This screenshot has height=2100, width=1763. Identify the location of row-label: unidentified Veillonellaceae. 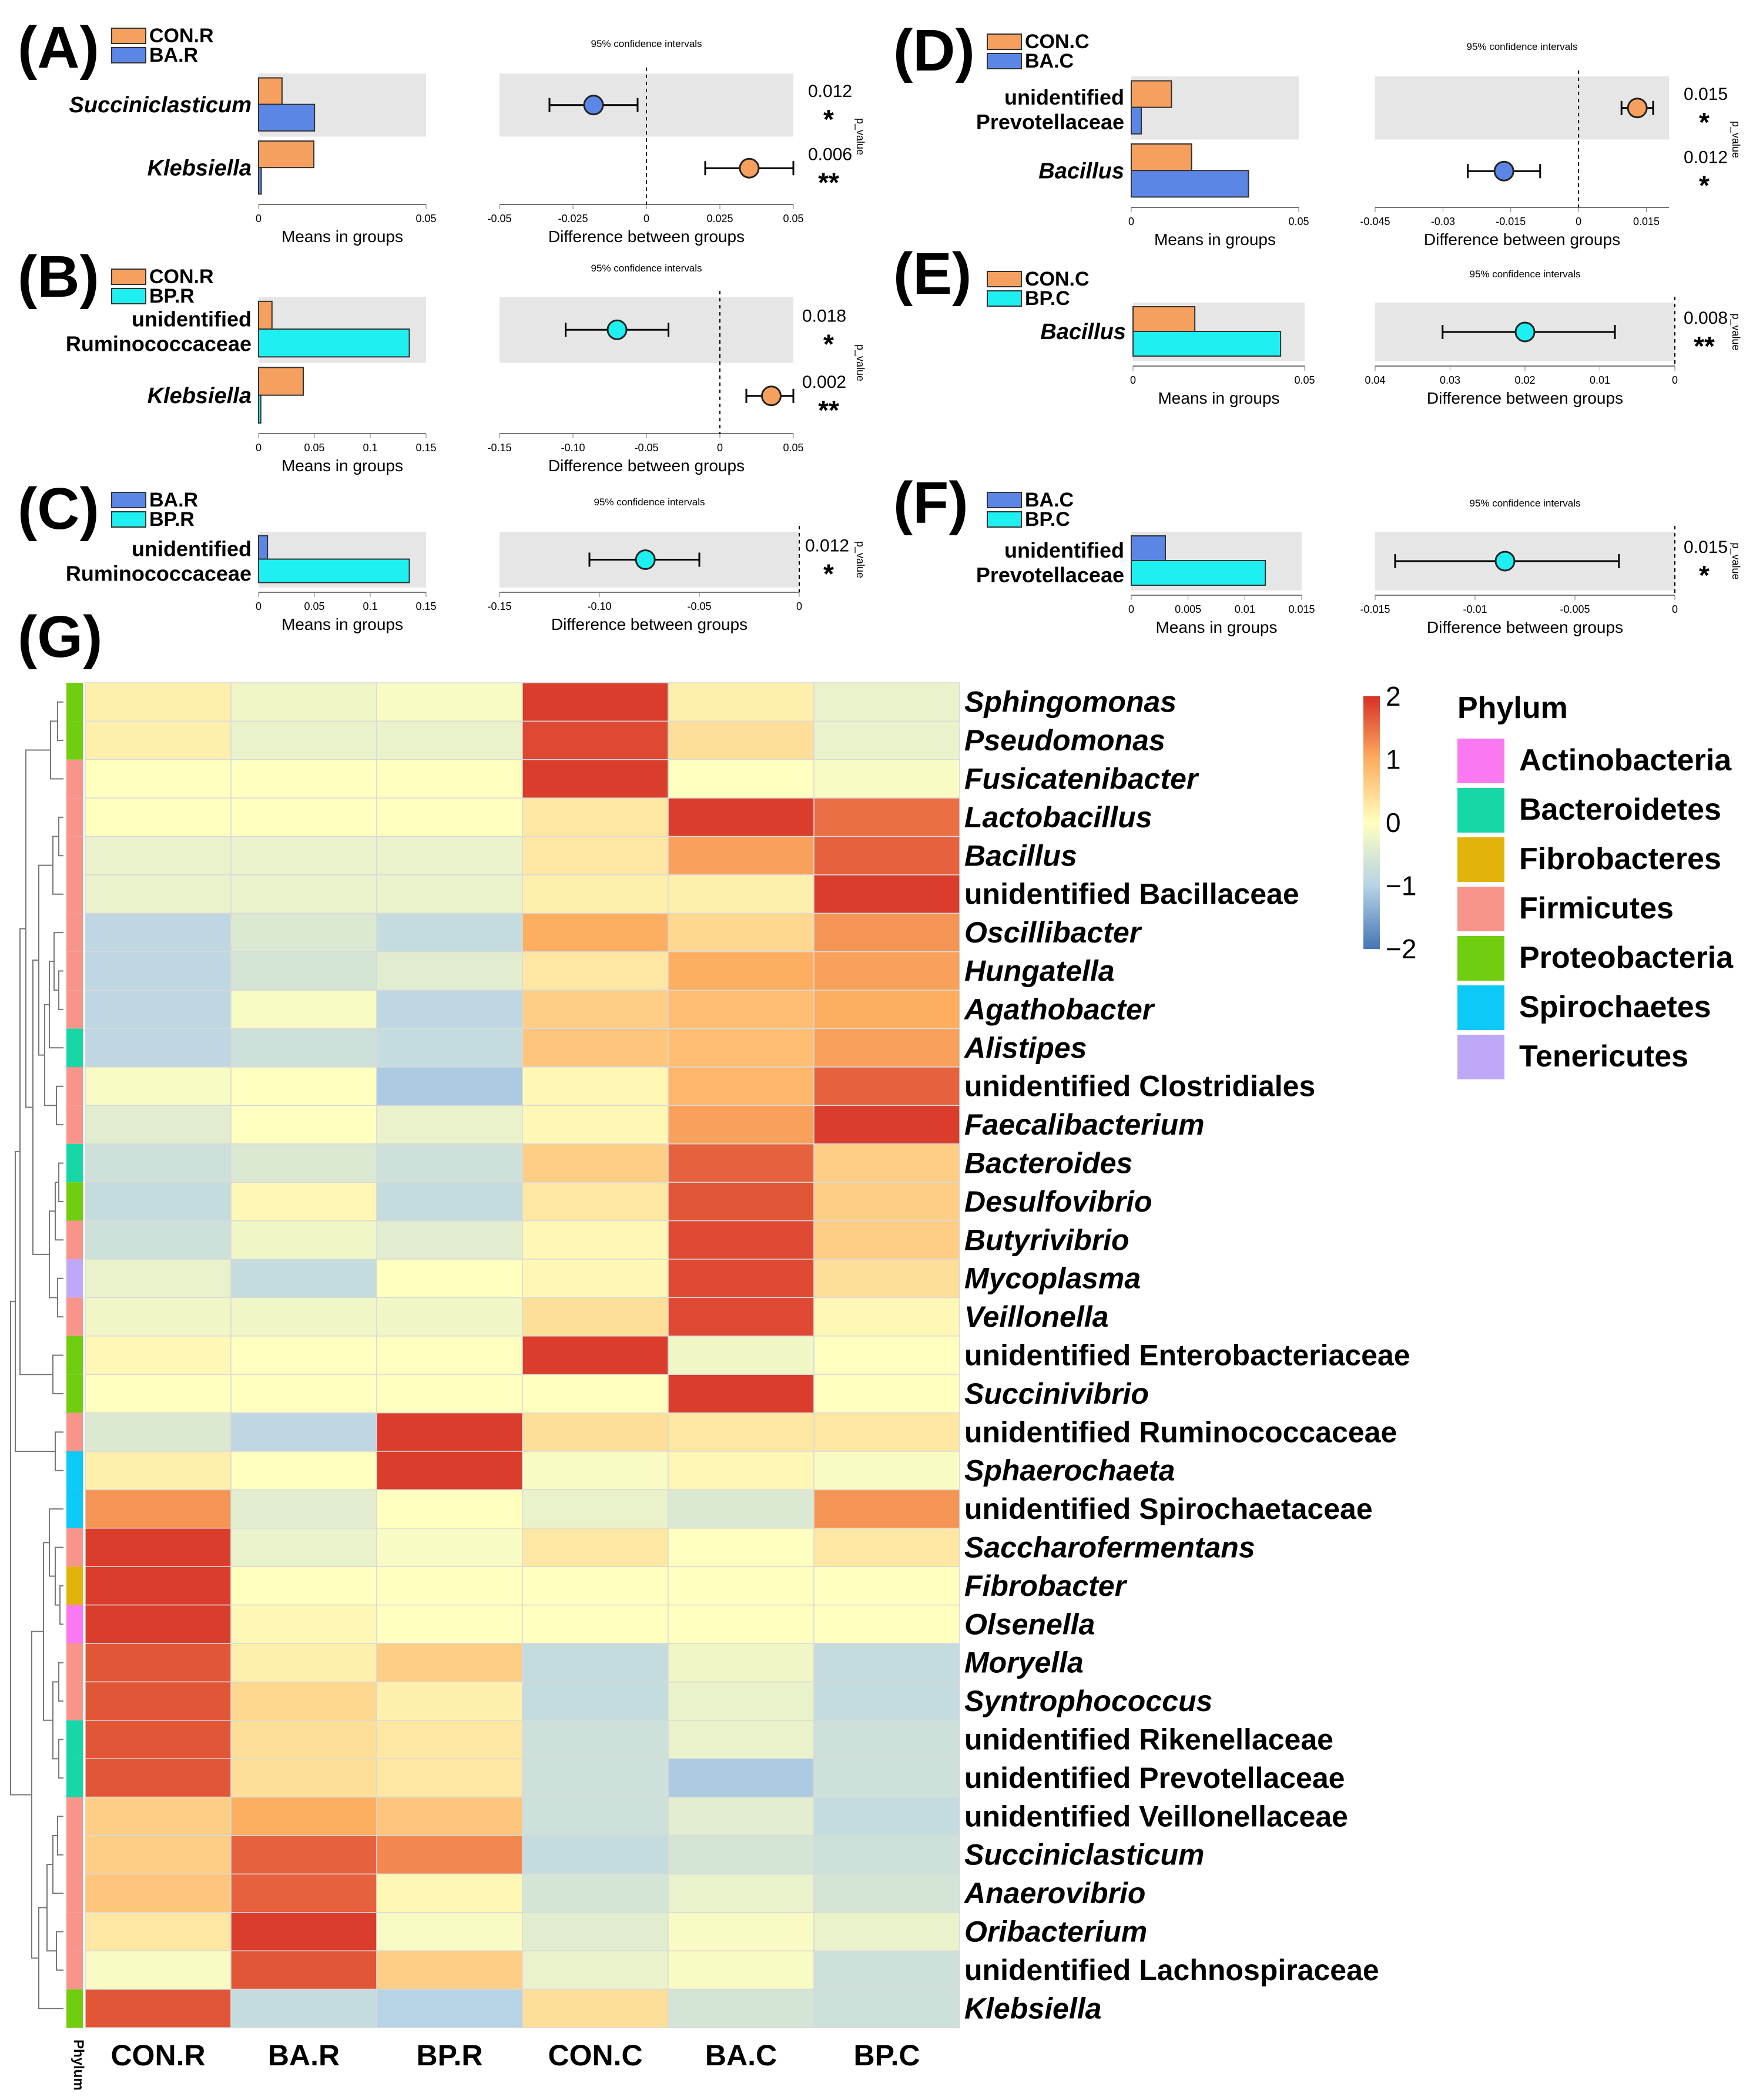
(1156, 1816).